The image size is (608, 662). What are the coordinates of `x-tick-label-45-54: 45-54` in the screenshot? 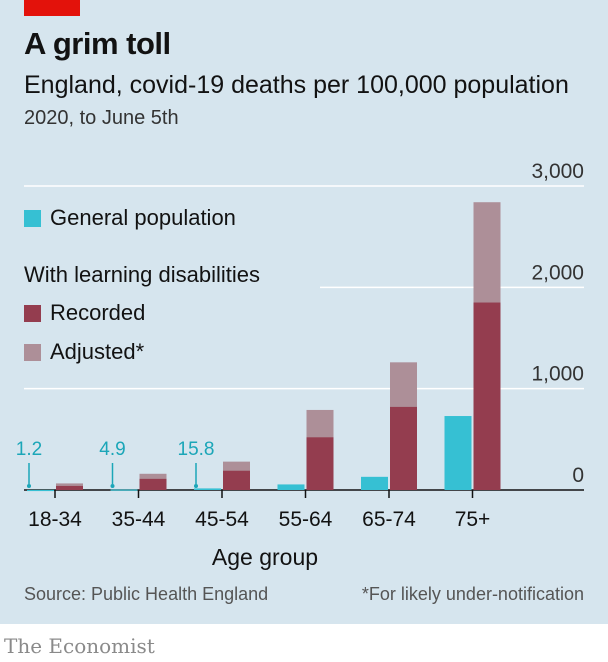 It's located at (222, 519).